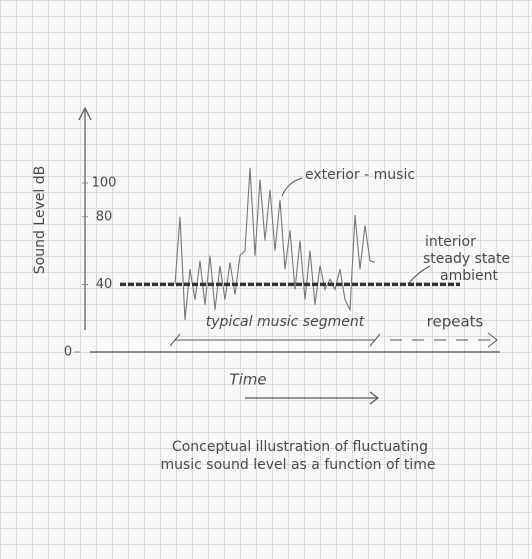  What do you see at coordinates (40, 220) in the screenshot?
I see `y-axis-label: Sound Level dB` at bounding box center [40, 220].